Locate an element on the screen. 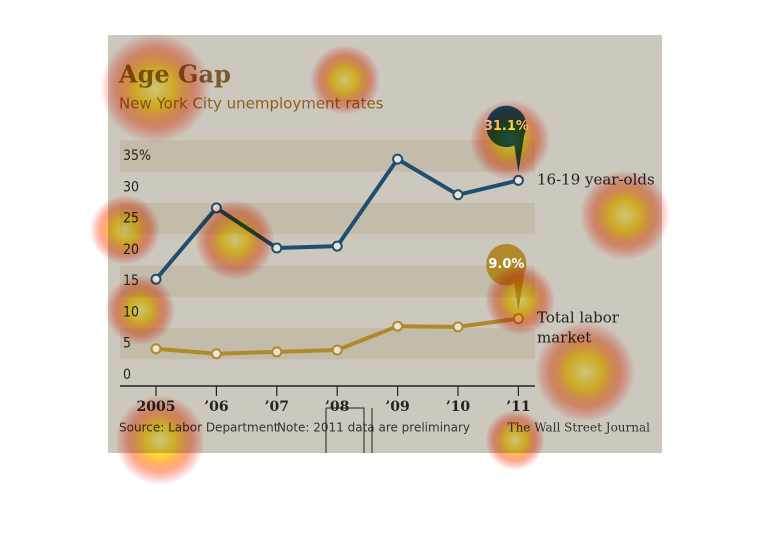 This screenshot has height=548, width=770. x-tick-label: ’10 is located at coordinates (458, 407).